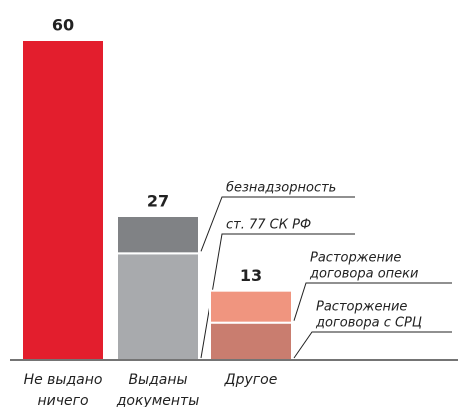 Image resolution: width=471 pixels, height=407 pixels. Describe the element at coordinates (158, 201) in the screenshot. I see `total-label: 27` at that location.